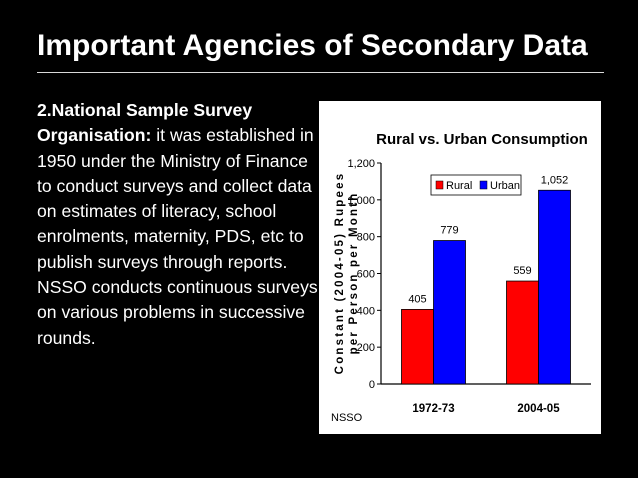 The image size is (638, 478). What do you see at coordinates (522, 271) in the screenshot?
I see `bar-value-label: 559` at bounding box center [522, 271].